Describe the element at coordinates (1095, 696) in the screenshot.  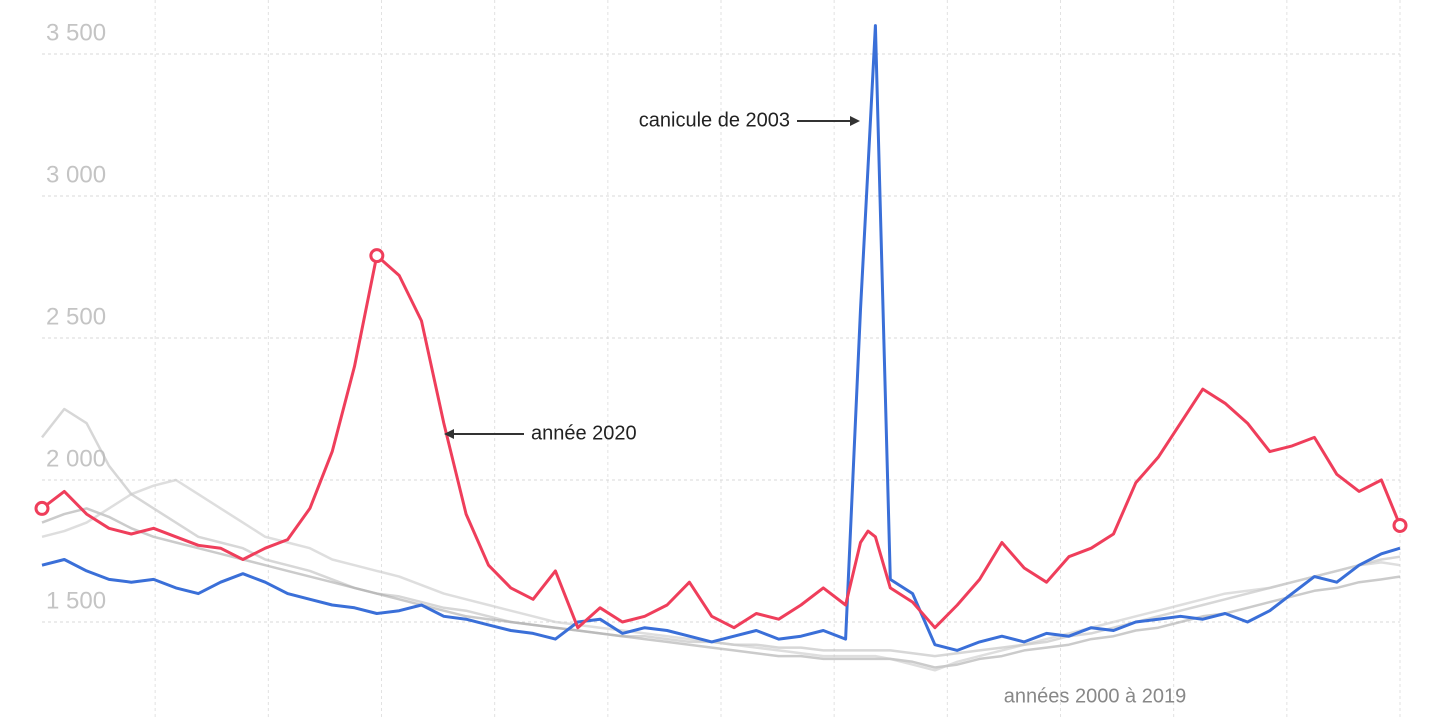
I see `annotation: années 2000 à 2019` at that location.